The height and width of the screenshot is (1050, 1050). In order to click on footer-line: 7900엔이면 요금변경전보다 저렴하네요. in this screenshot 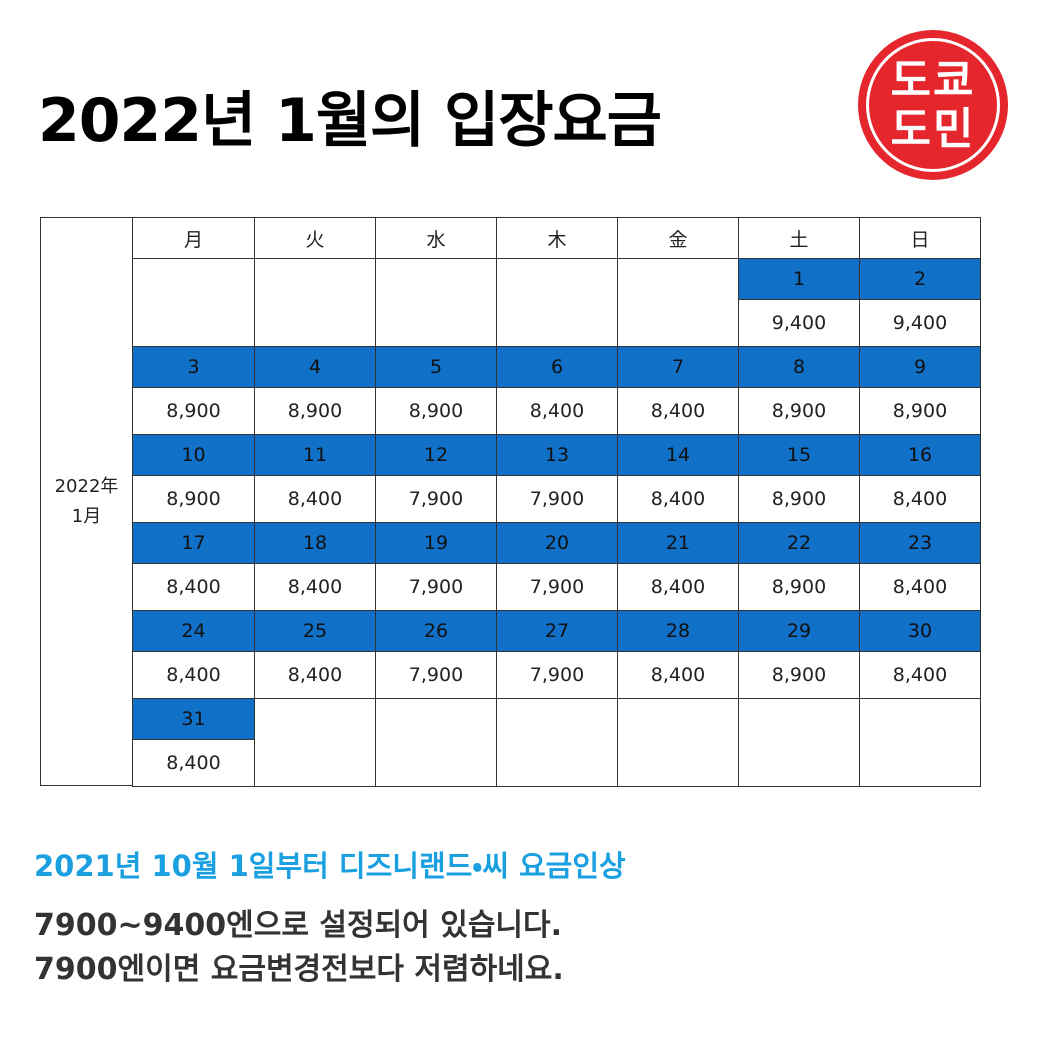, I will do `click(299, 969)`.